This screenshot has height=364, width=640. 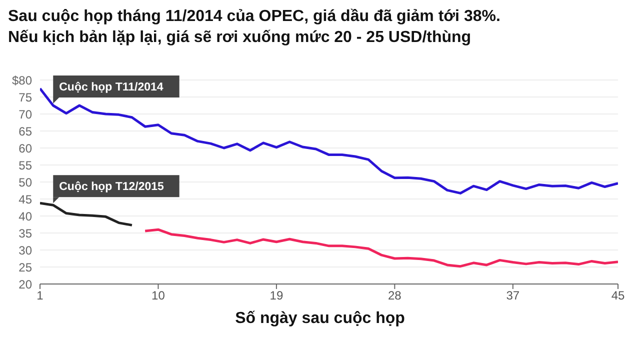 I want to click on x-tick-label: 28, so click(x=395, y=295).